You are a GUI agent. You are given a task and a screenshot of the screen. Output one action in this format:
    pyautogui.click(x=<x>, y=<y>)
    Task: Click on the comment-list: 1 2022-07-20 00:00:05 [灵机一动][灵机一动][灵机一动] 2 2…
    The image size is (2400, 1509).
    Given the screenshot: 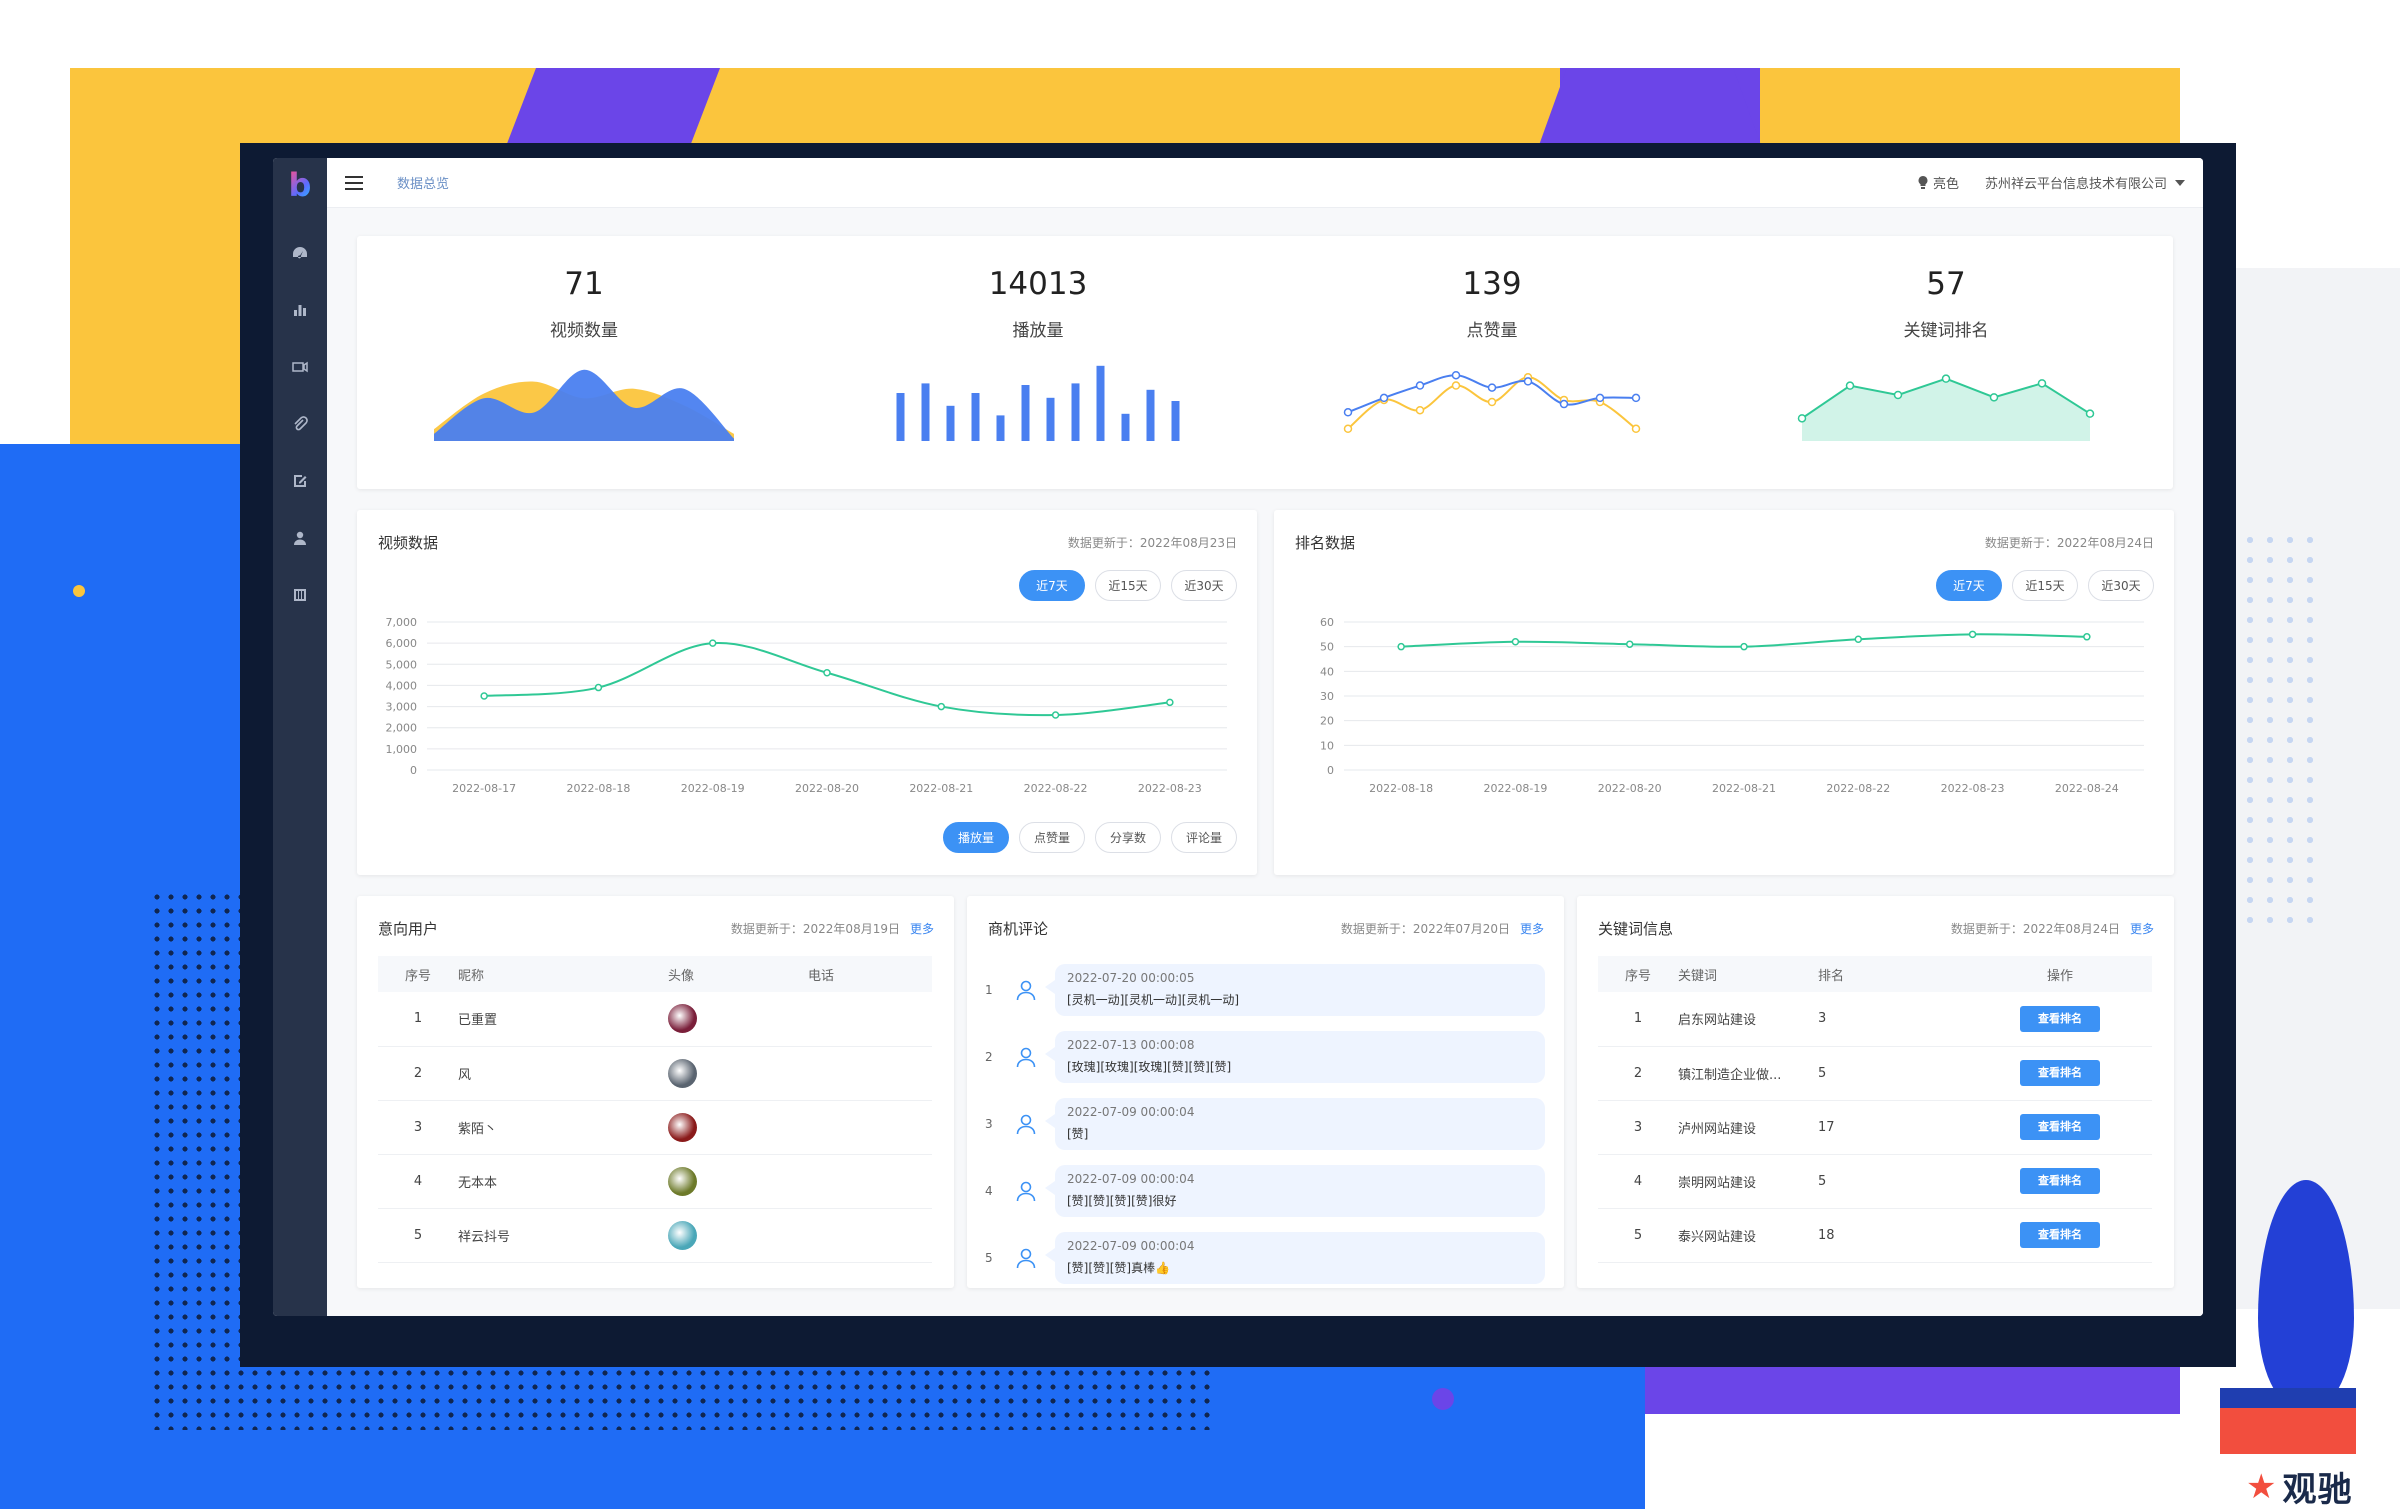 What is the action you would take?
    pyautogui.click(x=1265, y=1123)
    